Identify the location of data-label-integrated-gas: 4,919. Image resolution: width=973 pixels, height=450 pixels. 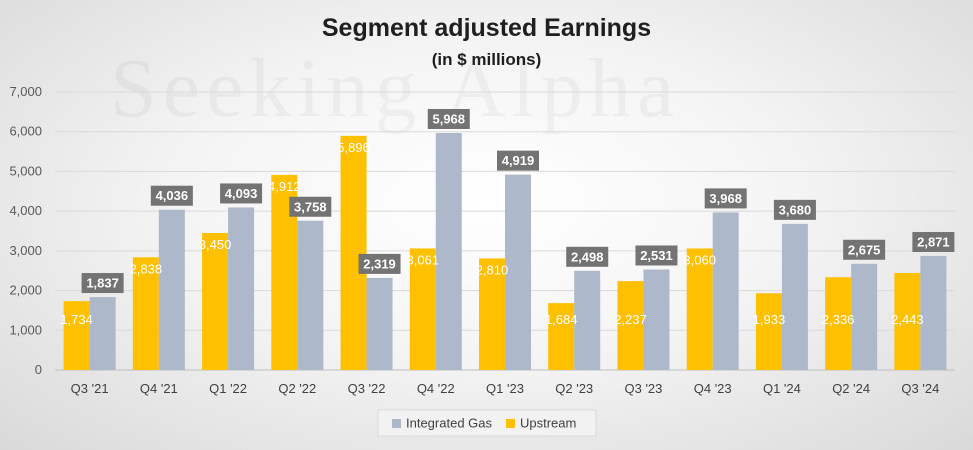
(518, 160).